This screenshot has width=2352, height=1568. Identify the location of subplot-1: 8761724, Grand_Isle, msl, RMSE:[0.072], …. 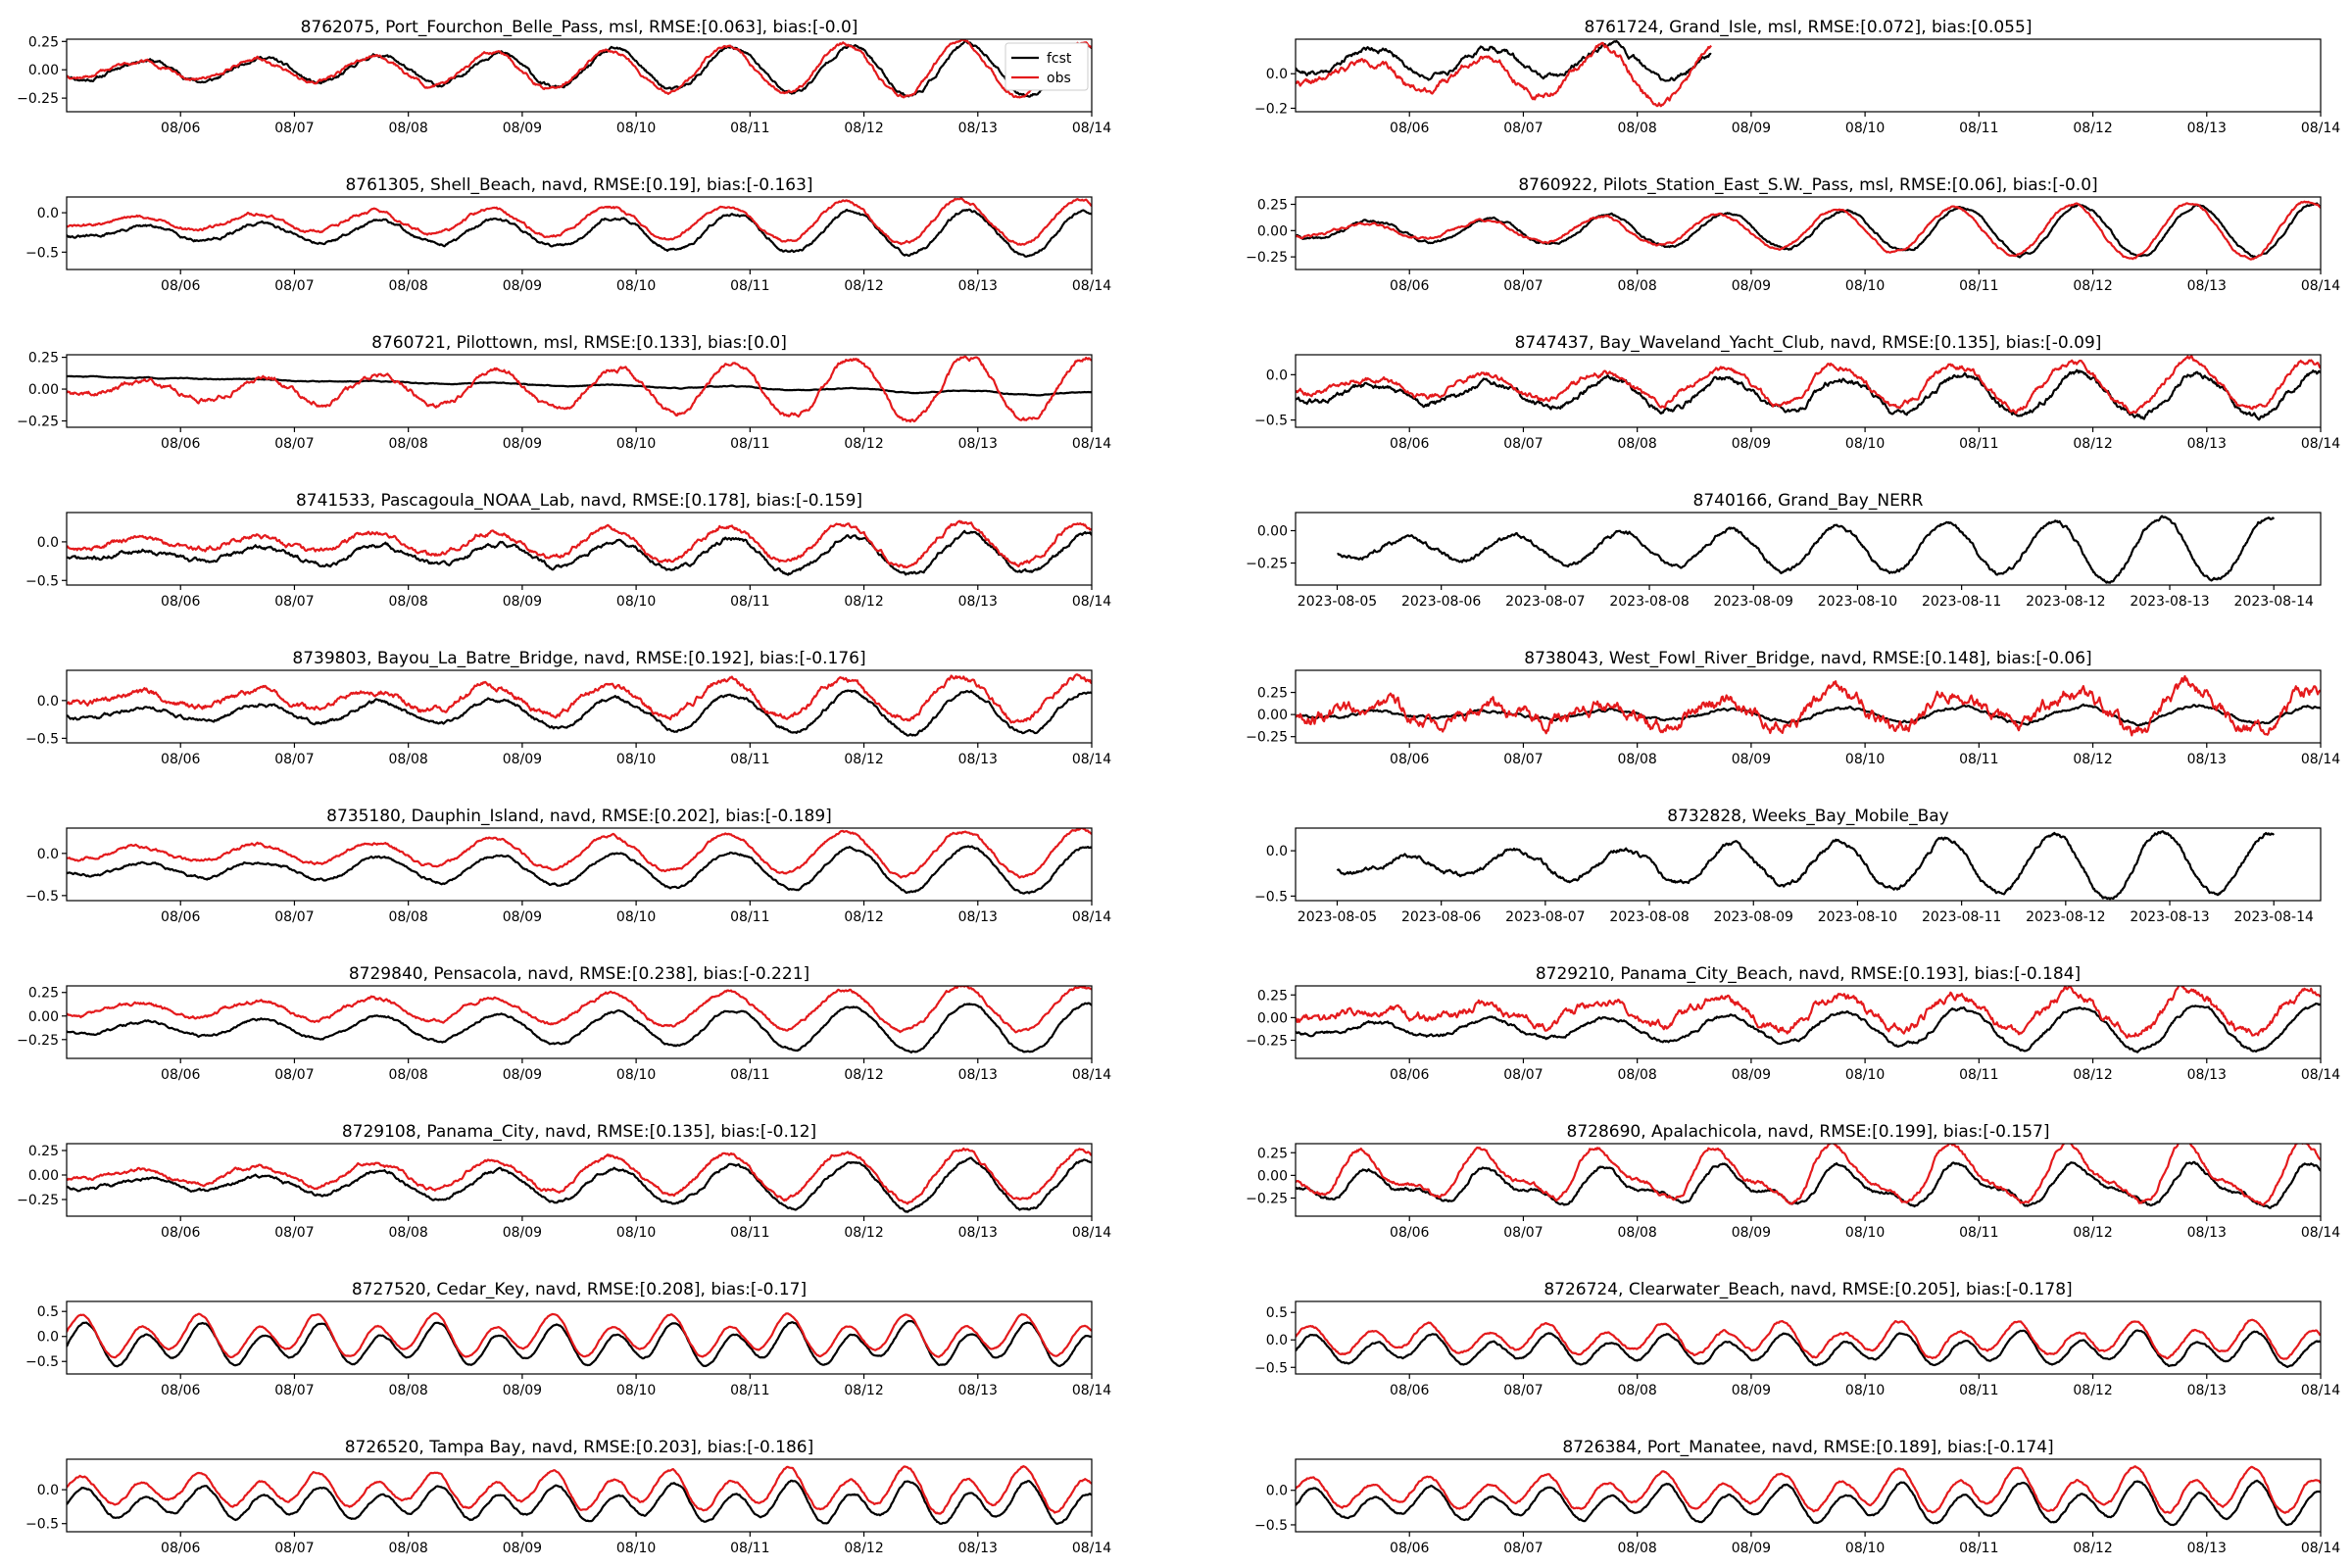
(1797, 77).